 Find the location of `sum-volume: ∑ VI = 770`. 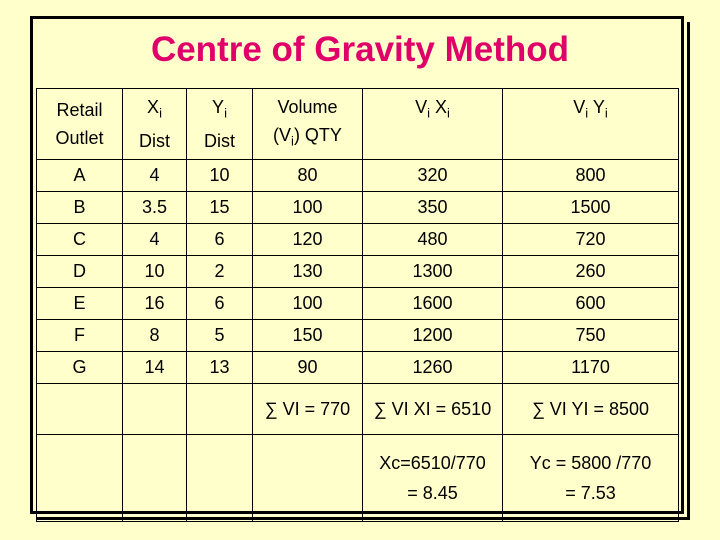

sum-volume: ∑ VI = 770 is located at coordinates (307, 409).